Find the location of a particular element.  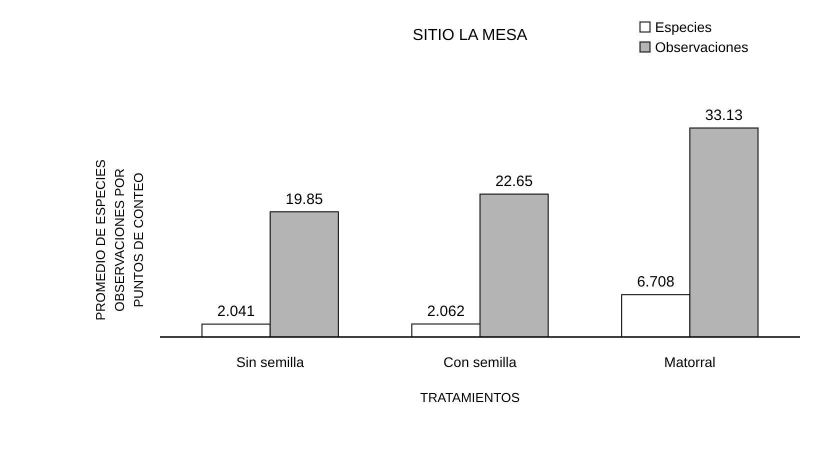

legend-label: Observaciones is located at coordinates (701, 47).